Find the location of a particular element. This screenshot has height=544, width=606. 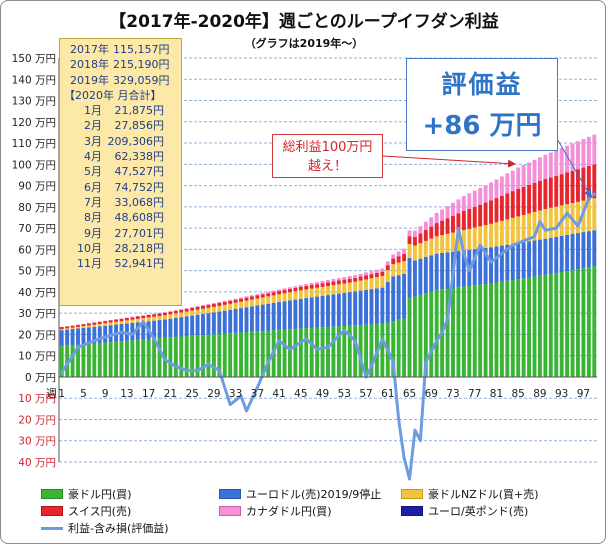

y-tick-label: 20 万円 is located at coordinates (37, 335).